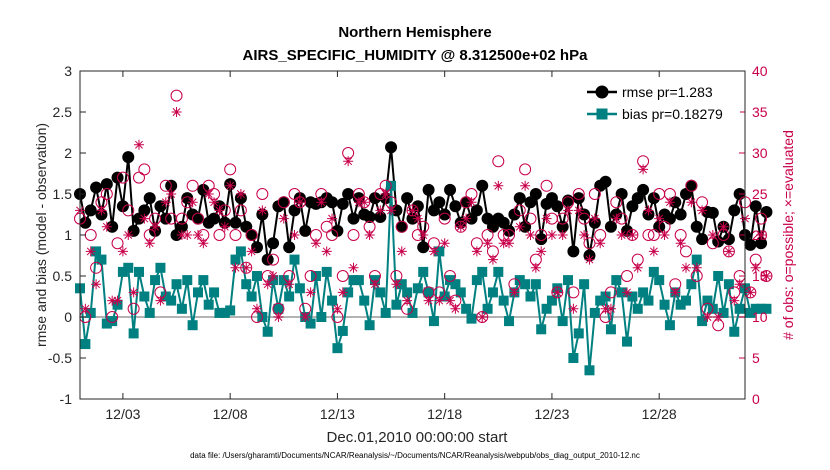 Image resolution: width=830 pixels, height=470 pixels. Describe the element at coordinates (602, 92) in the screenshot. I see `legend-rmse-marker` at that location.